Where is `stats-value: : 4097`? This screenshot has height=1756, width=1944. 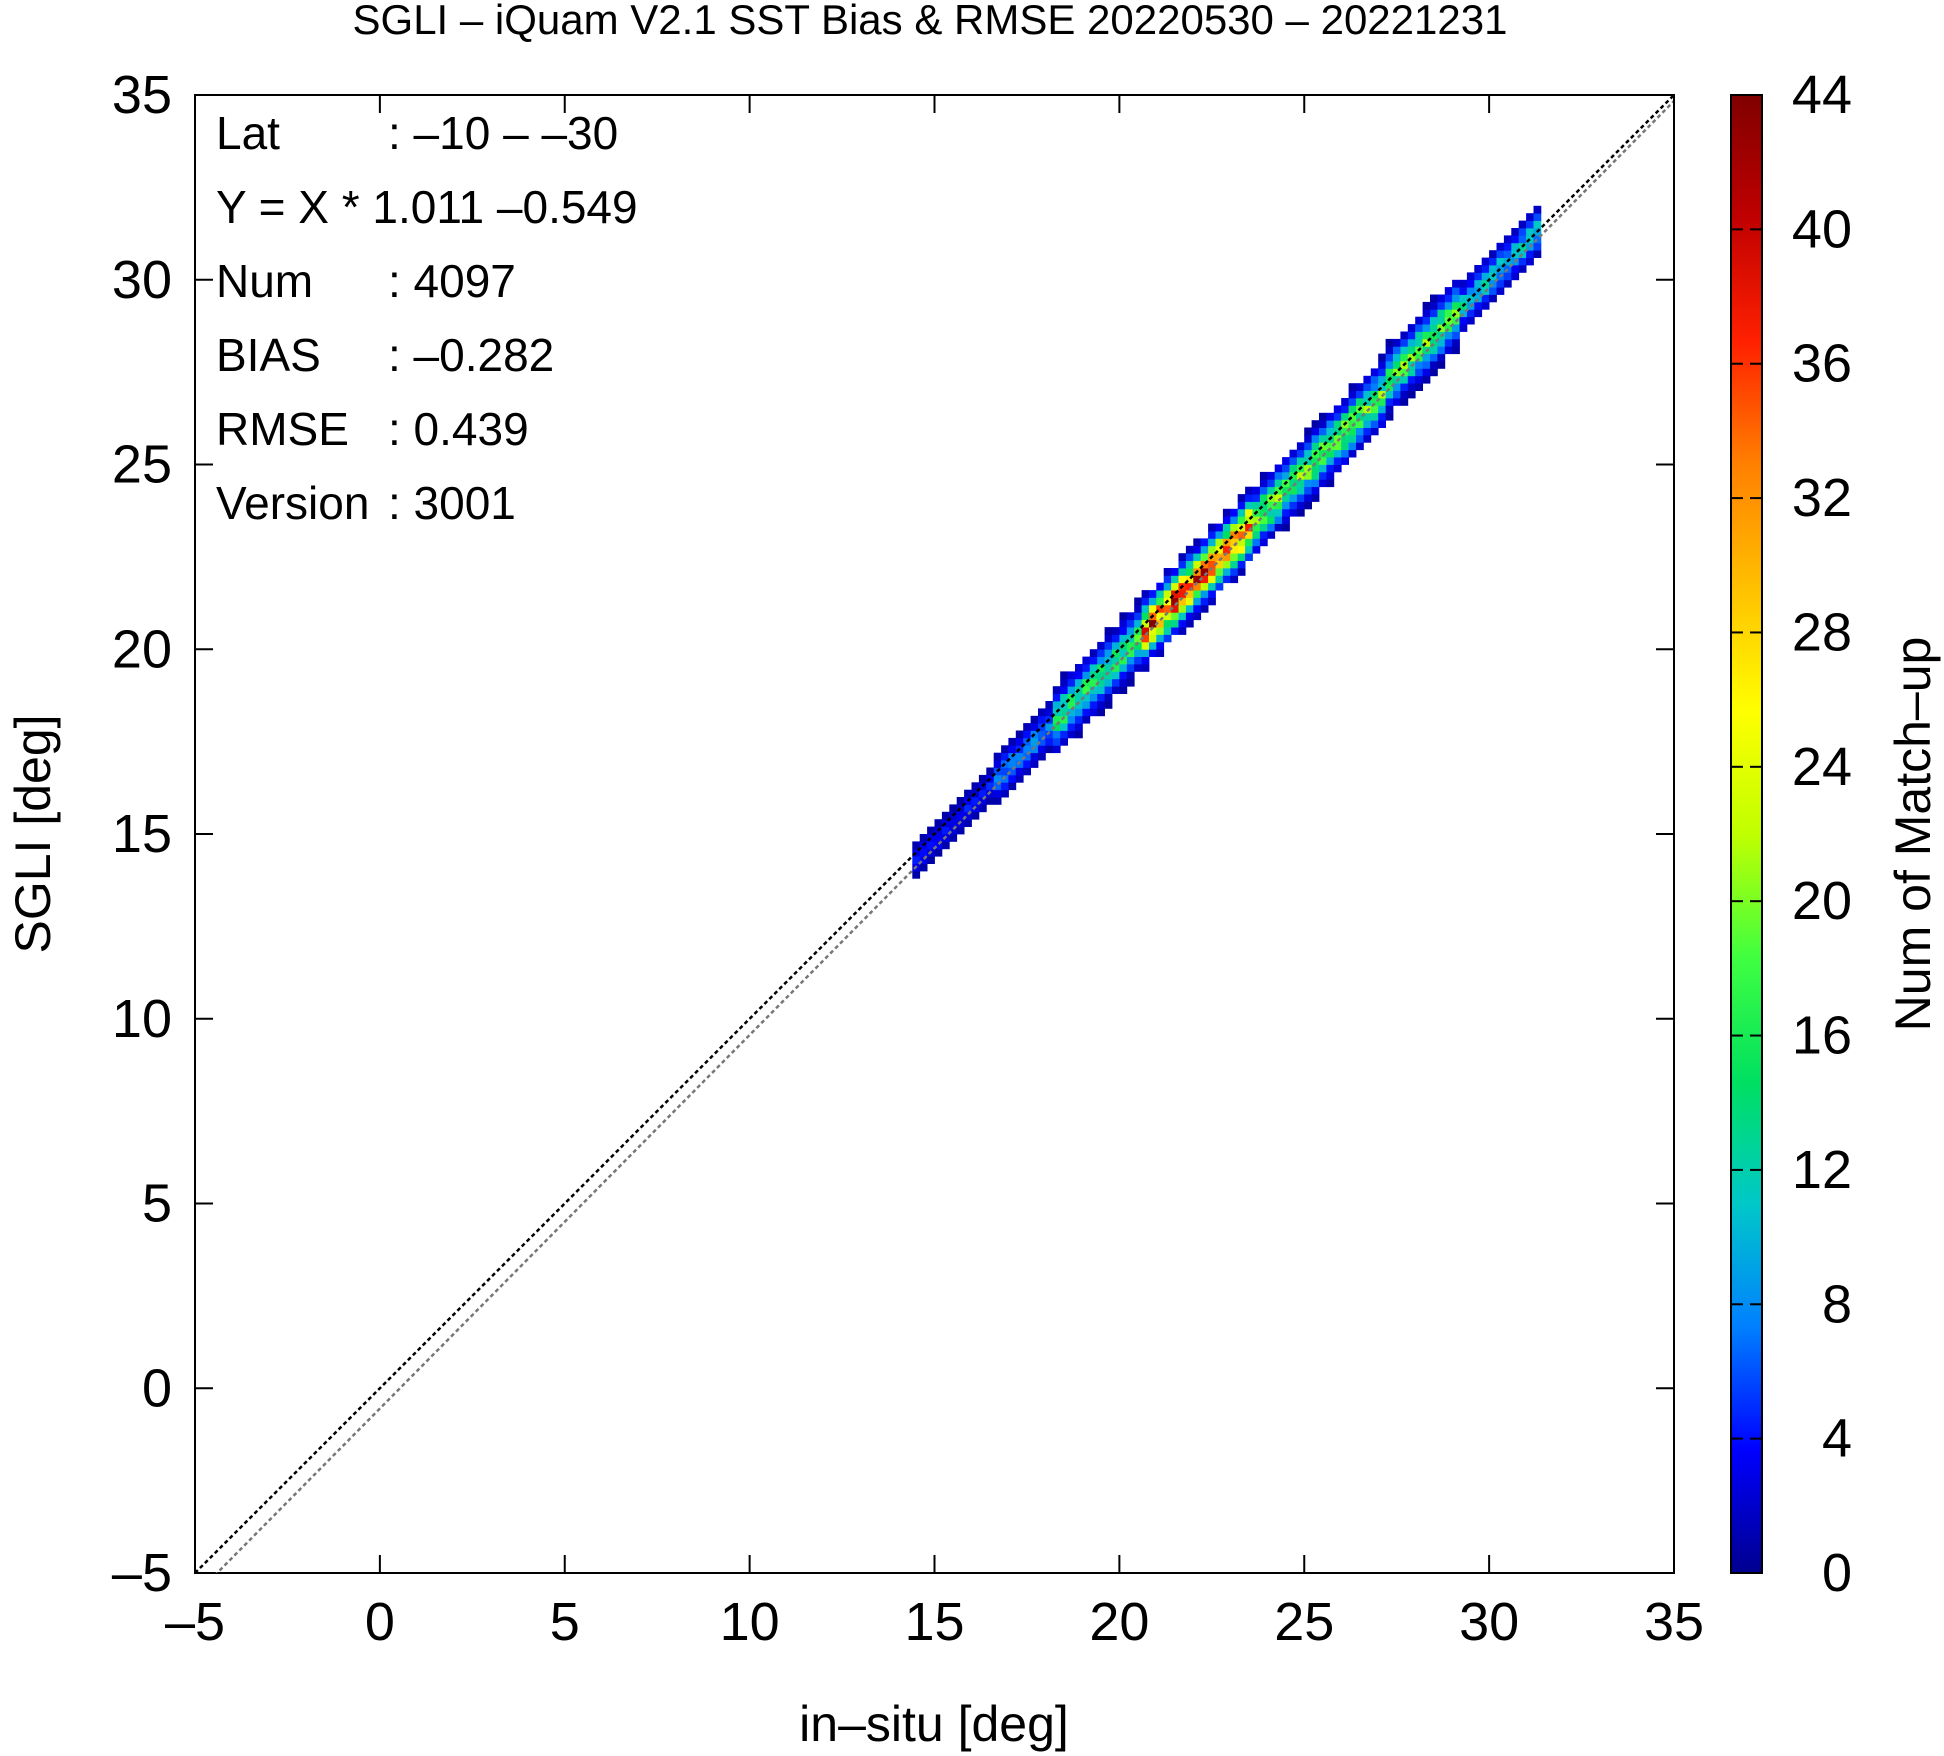 stats-value: : 4097 is located at coordinates (452, 281).